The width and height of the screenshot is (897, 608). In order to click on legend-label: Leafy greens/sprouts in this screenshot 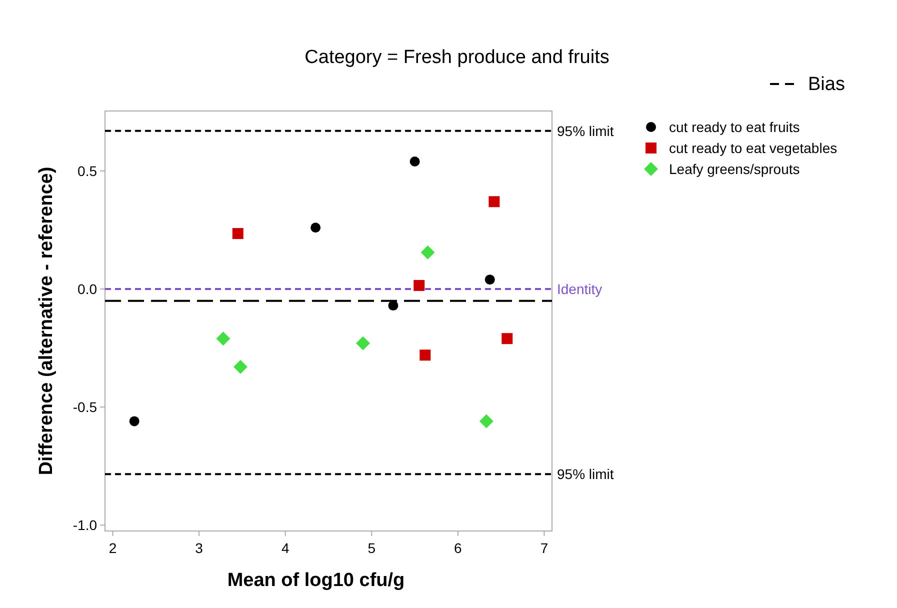, I will do `click(734, 169)`.